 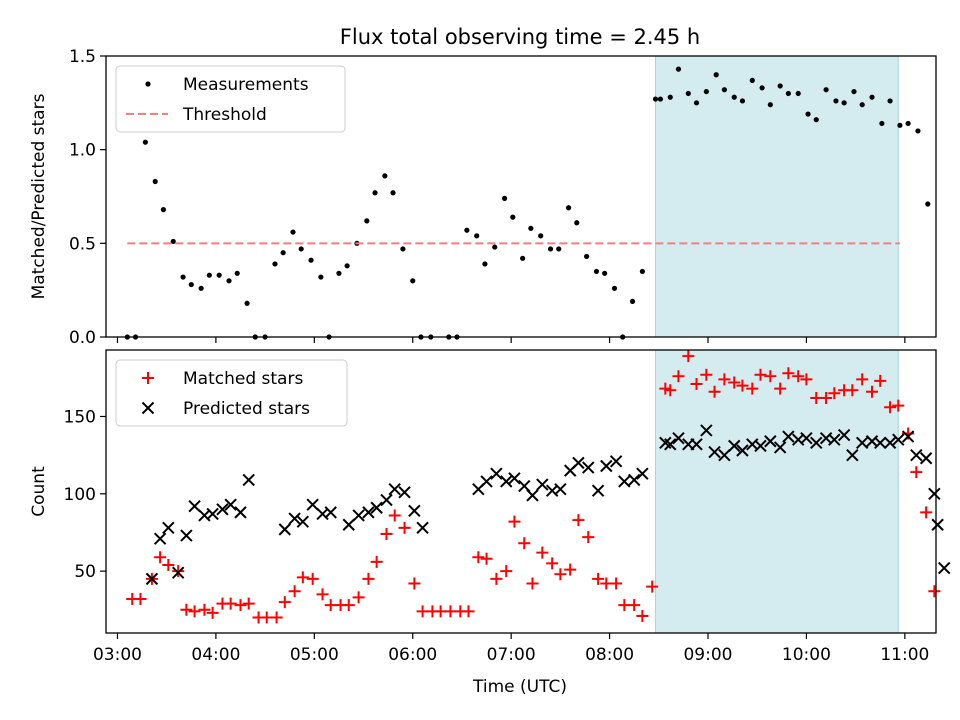 What do you see at coordinates (806, 655) in the screenshot?
I see `x-tick-label: 10:00` at bounding box center [806, 655].